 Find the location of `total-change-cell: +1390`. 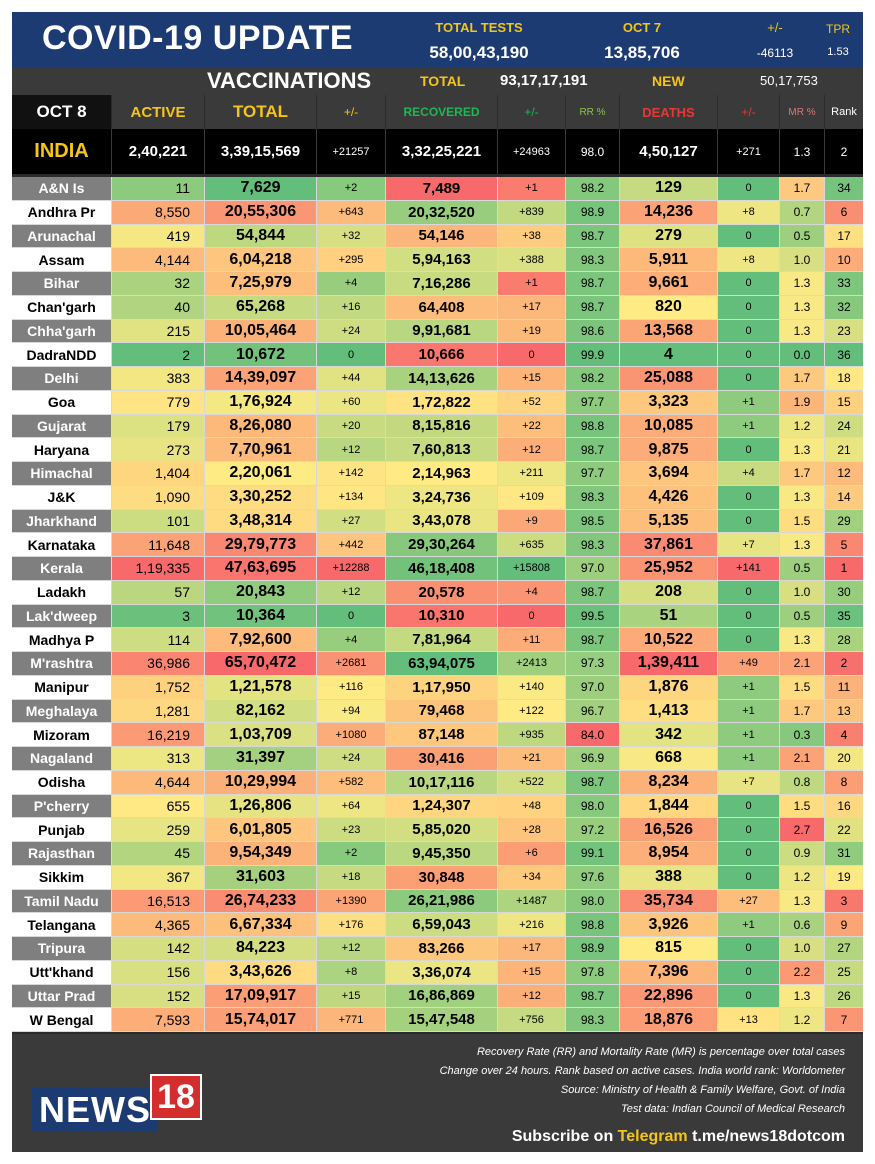

total-change-cell: +1390 is located at coordinates (351, 901).